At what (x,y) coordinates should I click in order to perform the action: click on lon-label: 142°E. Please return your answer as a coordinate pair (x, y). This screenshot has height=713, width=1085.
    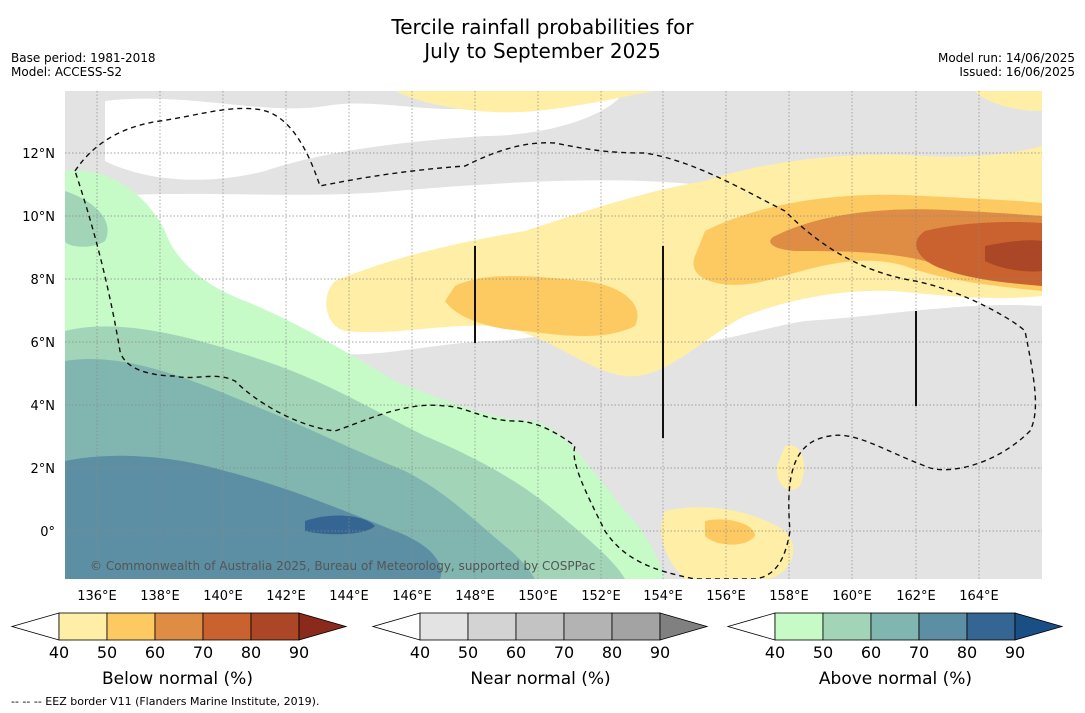
    Looking at the image, I should click on (286, 596).